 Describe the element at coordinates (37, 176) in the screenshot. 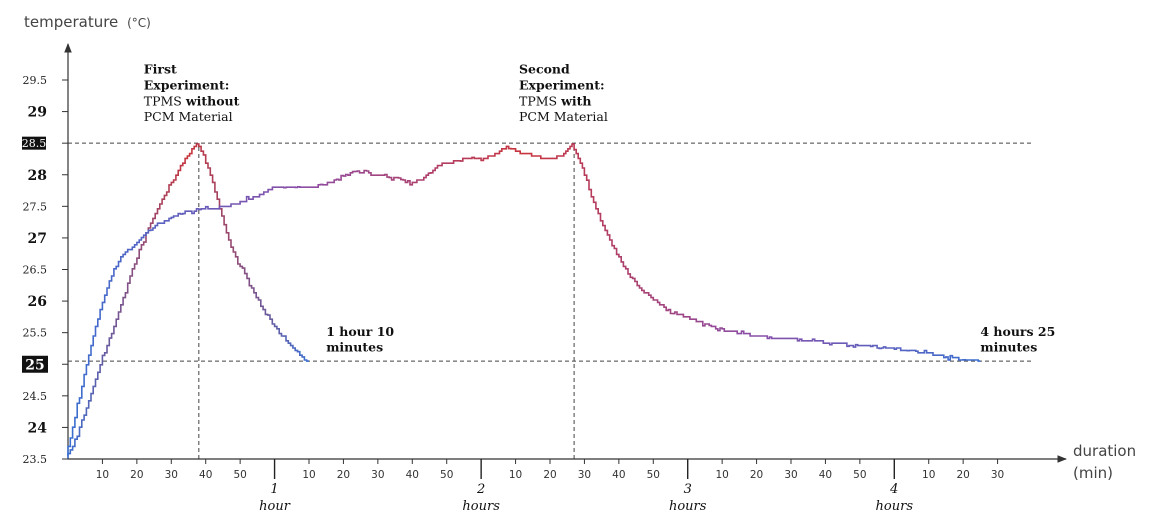

I see `y-tick-label: 28` at that location.